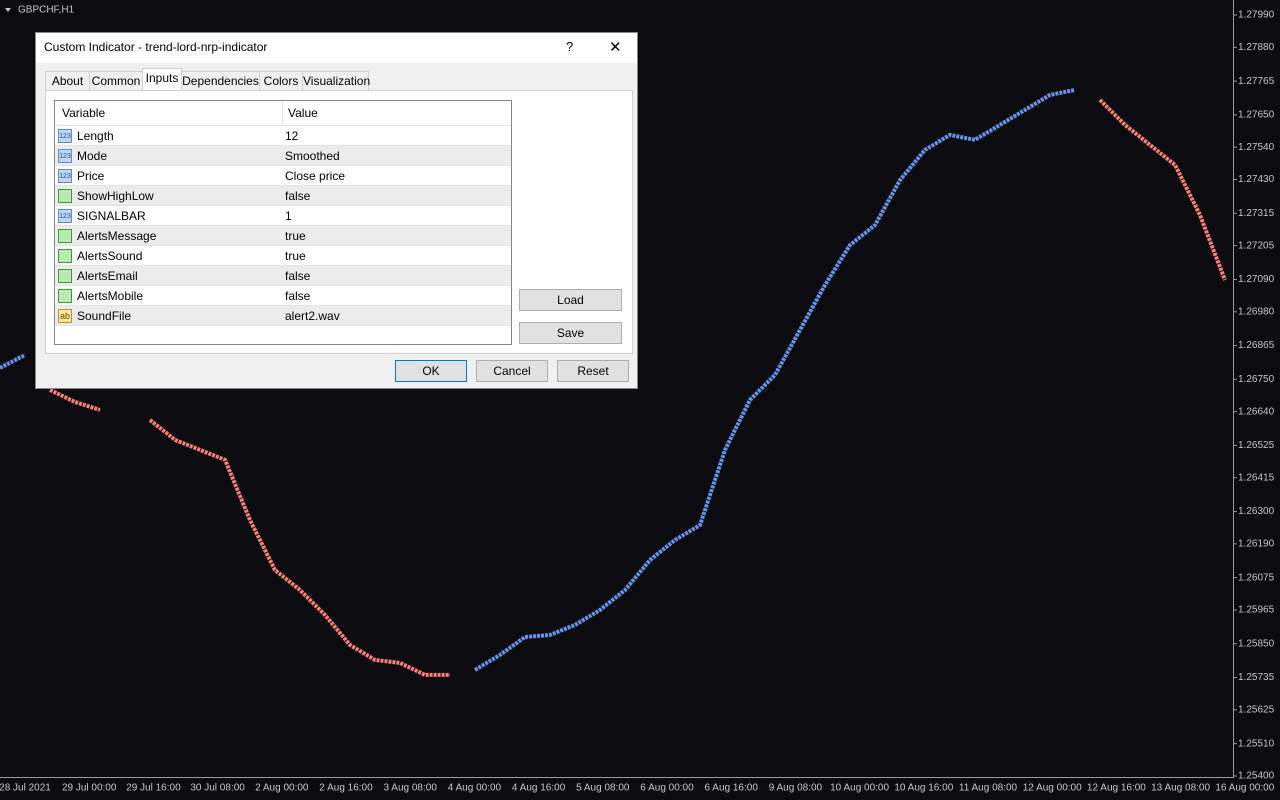 This screenshot has width=1280, height=800. What do you see at coordinates (283, 136) in the screenshot?
I see `table-row: 123 Length 12` at bounding box center [283, 136].